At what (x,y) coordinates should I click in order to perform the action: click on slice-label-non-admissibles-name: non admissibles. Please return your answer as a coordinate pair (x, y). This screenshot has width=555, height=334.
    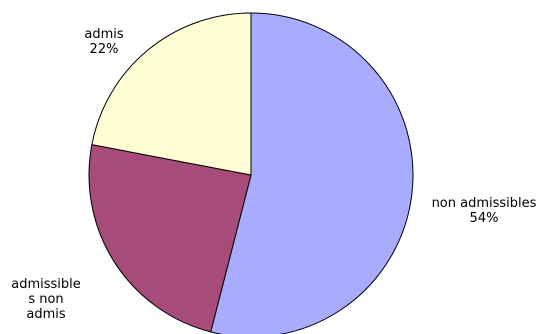
    Looking at the image, I should click on (484, 203).